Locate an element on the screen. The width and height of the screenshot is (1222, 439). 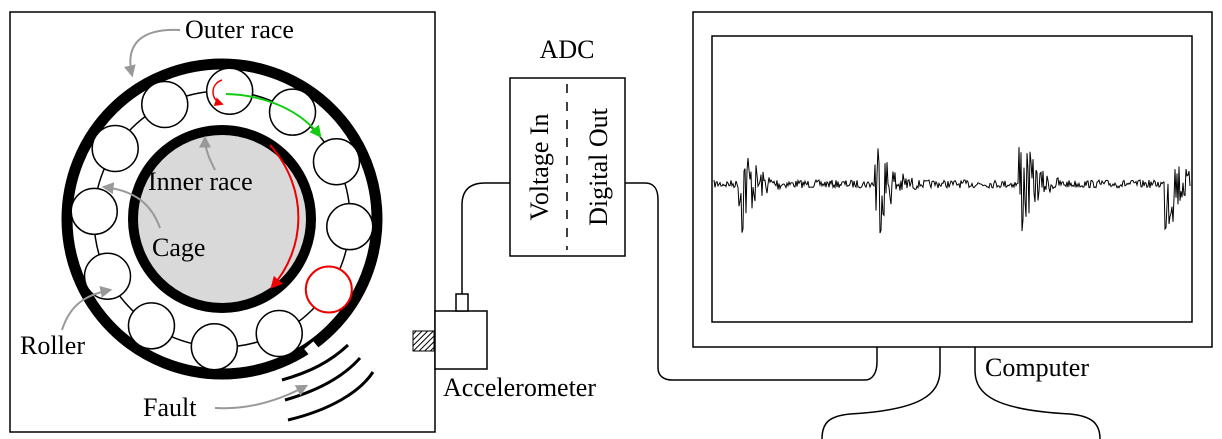
cage-label: Cage is located at coordinates (178, 247).